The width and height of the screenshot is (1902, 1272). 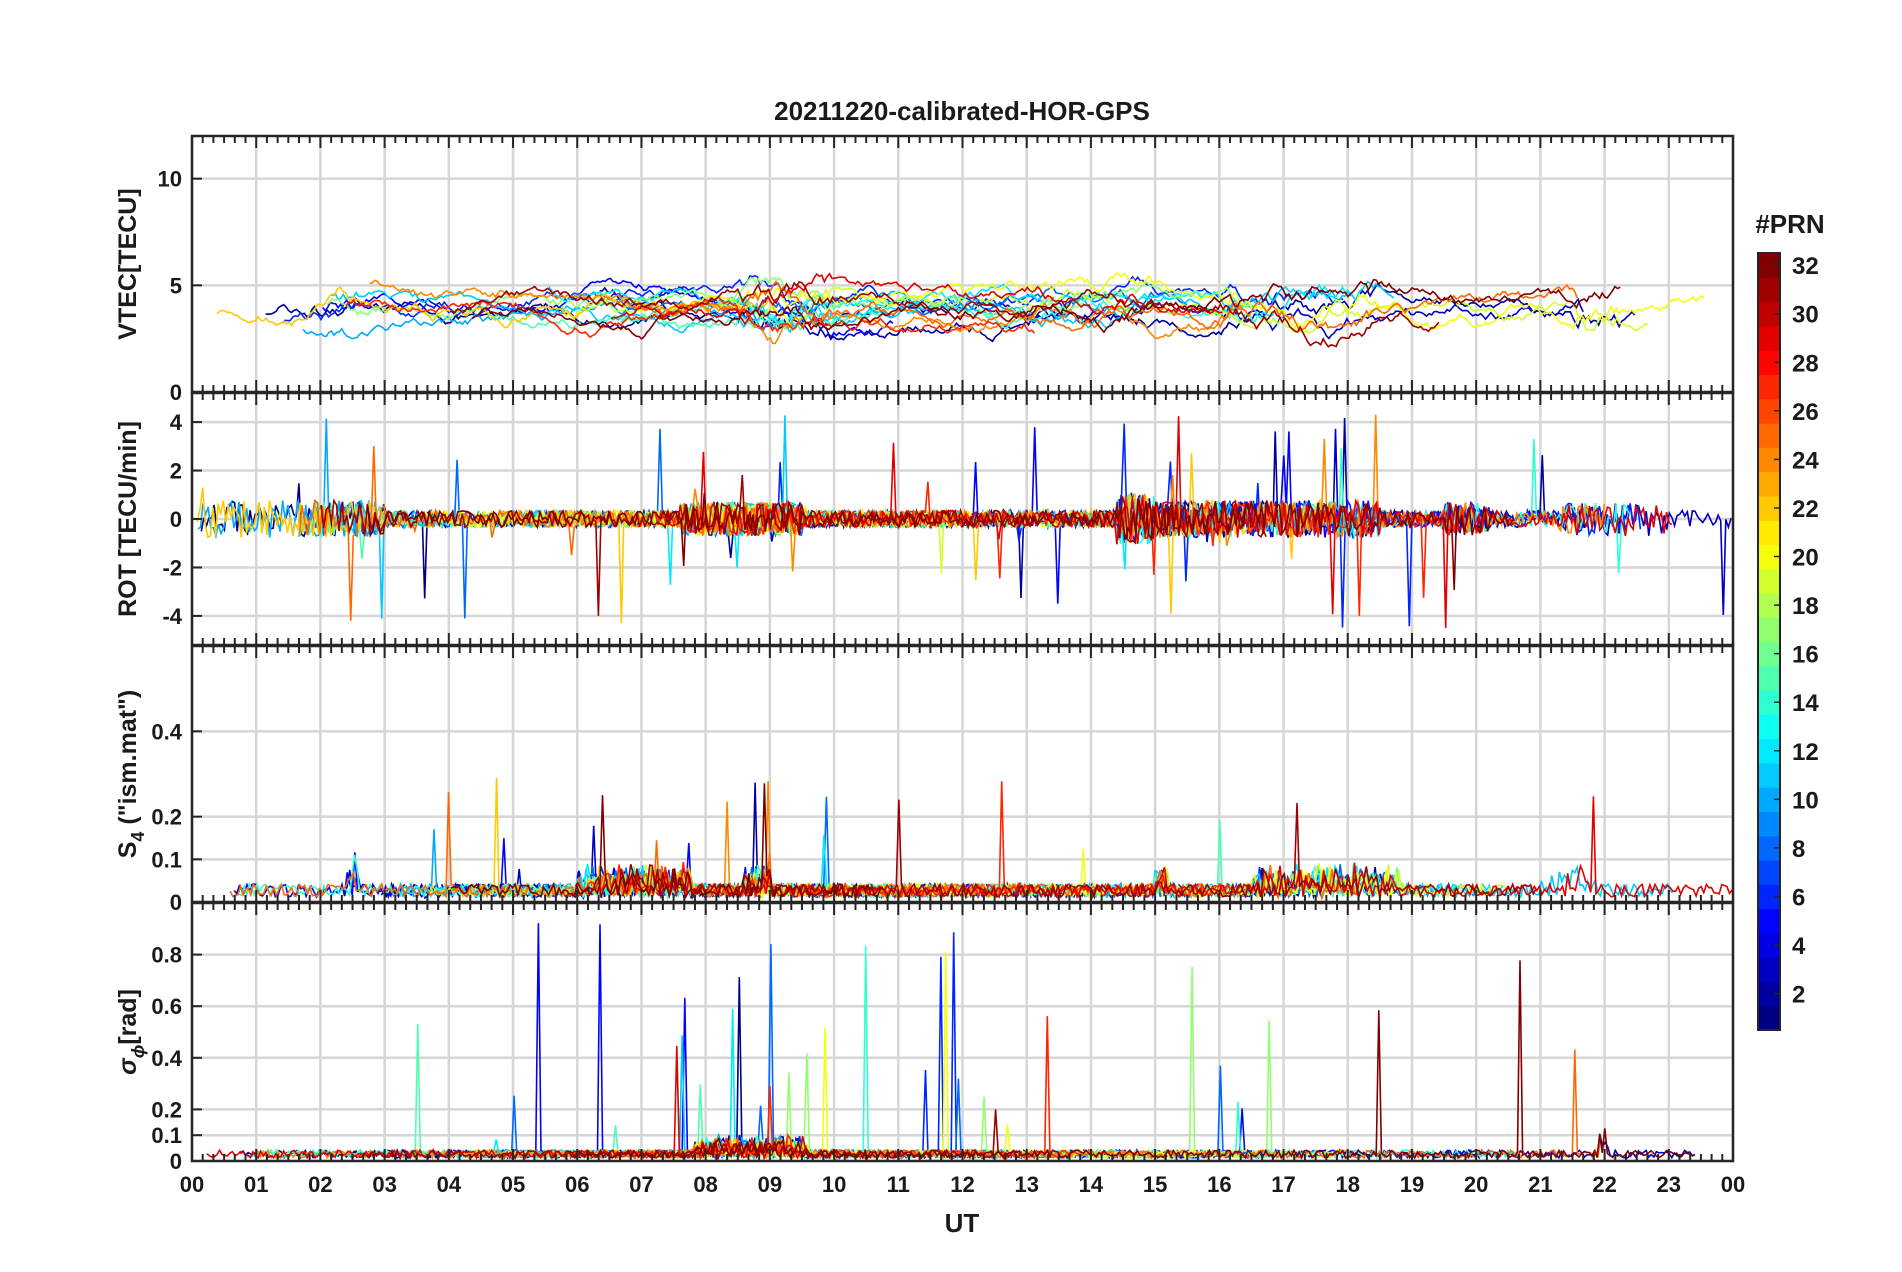 I want to click on x-tick-label: 22, so click(x=1604, y=1184).